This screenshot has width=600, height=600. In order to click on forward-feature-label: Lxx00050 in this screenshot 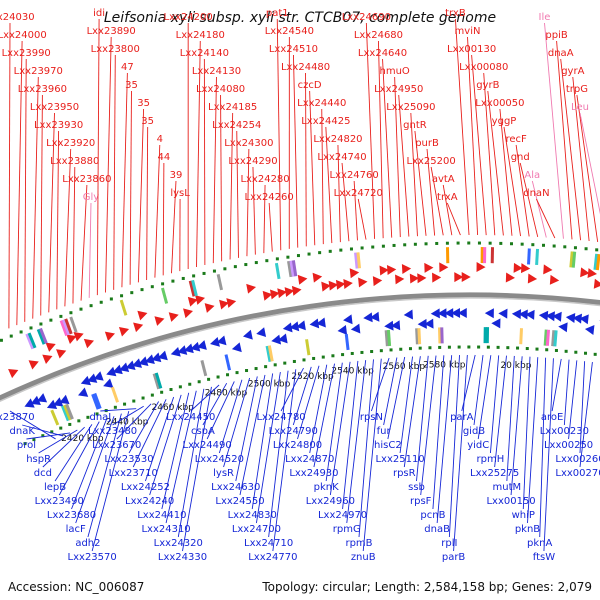, I will do `click(499, 103)`.